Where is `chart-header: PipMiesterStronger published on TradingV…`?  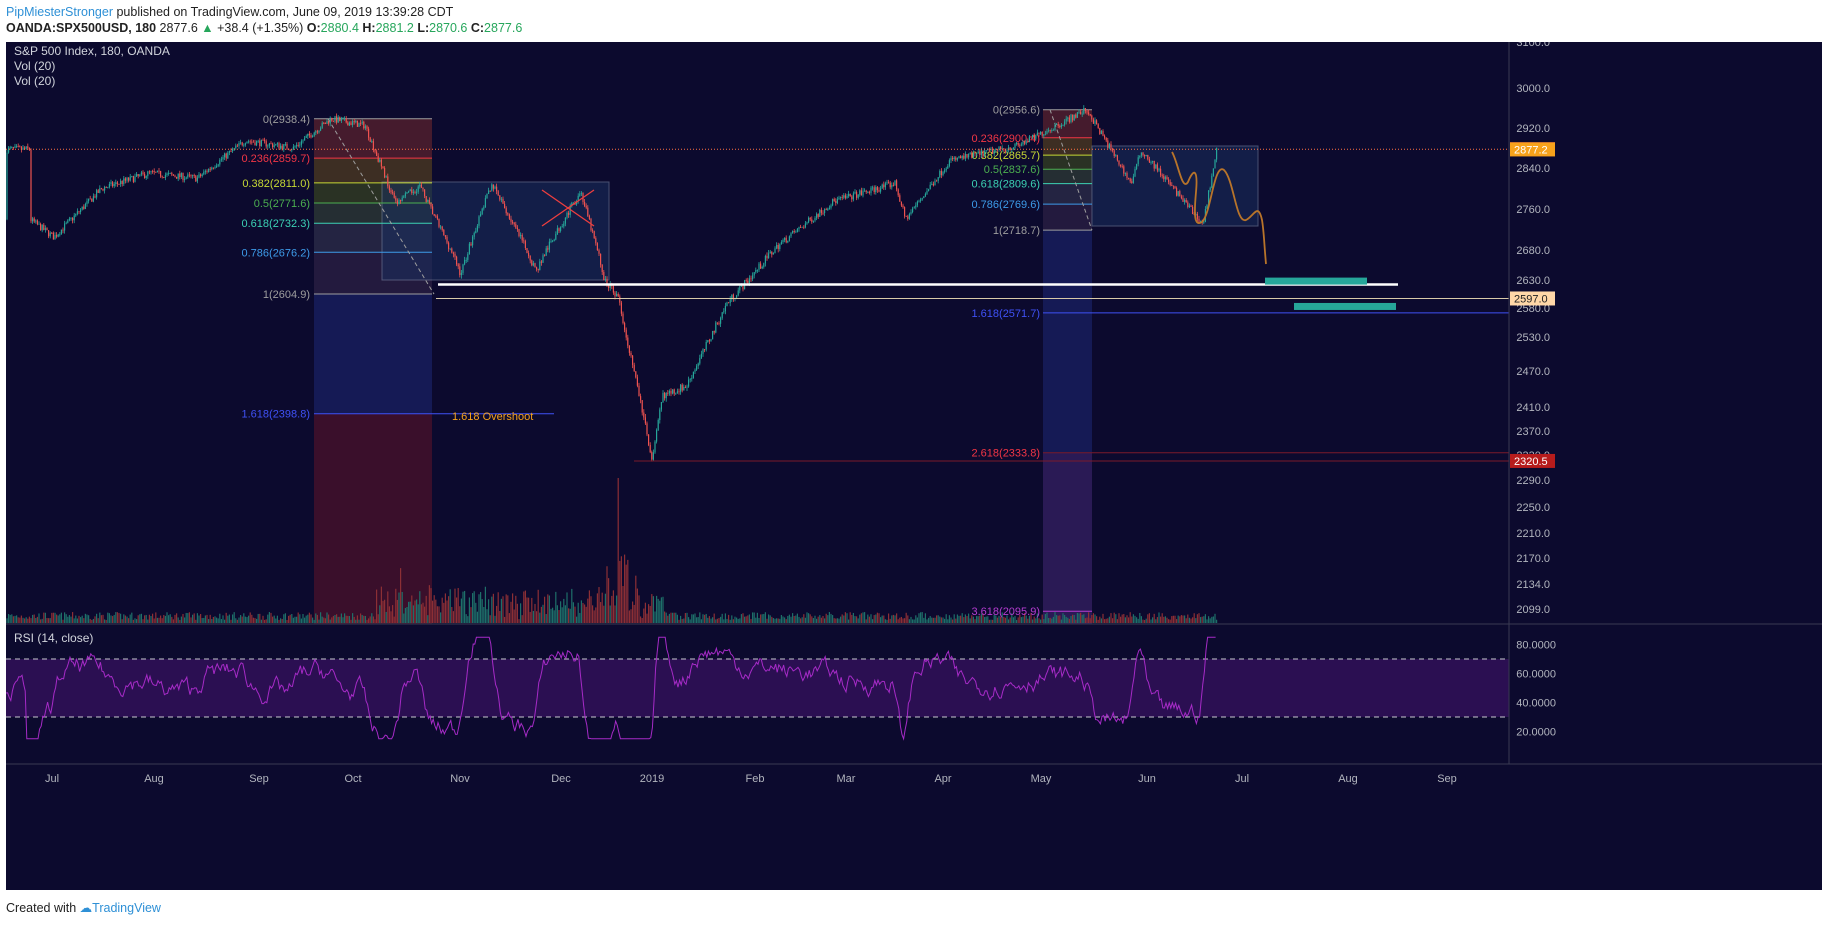
chart-header: PipMiesterStronger published on TradingV… is located at coordinates (264, 20).